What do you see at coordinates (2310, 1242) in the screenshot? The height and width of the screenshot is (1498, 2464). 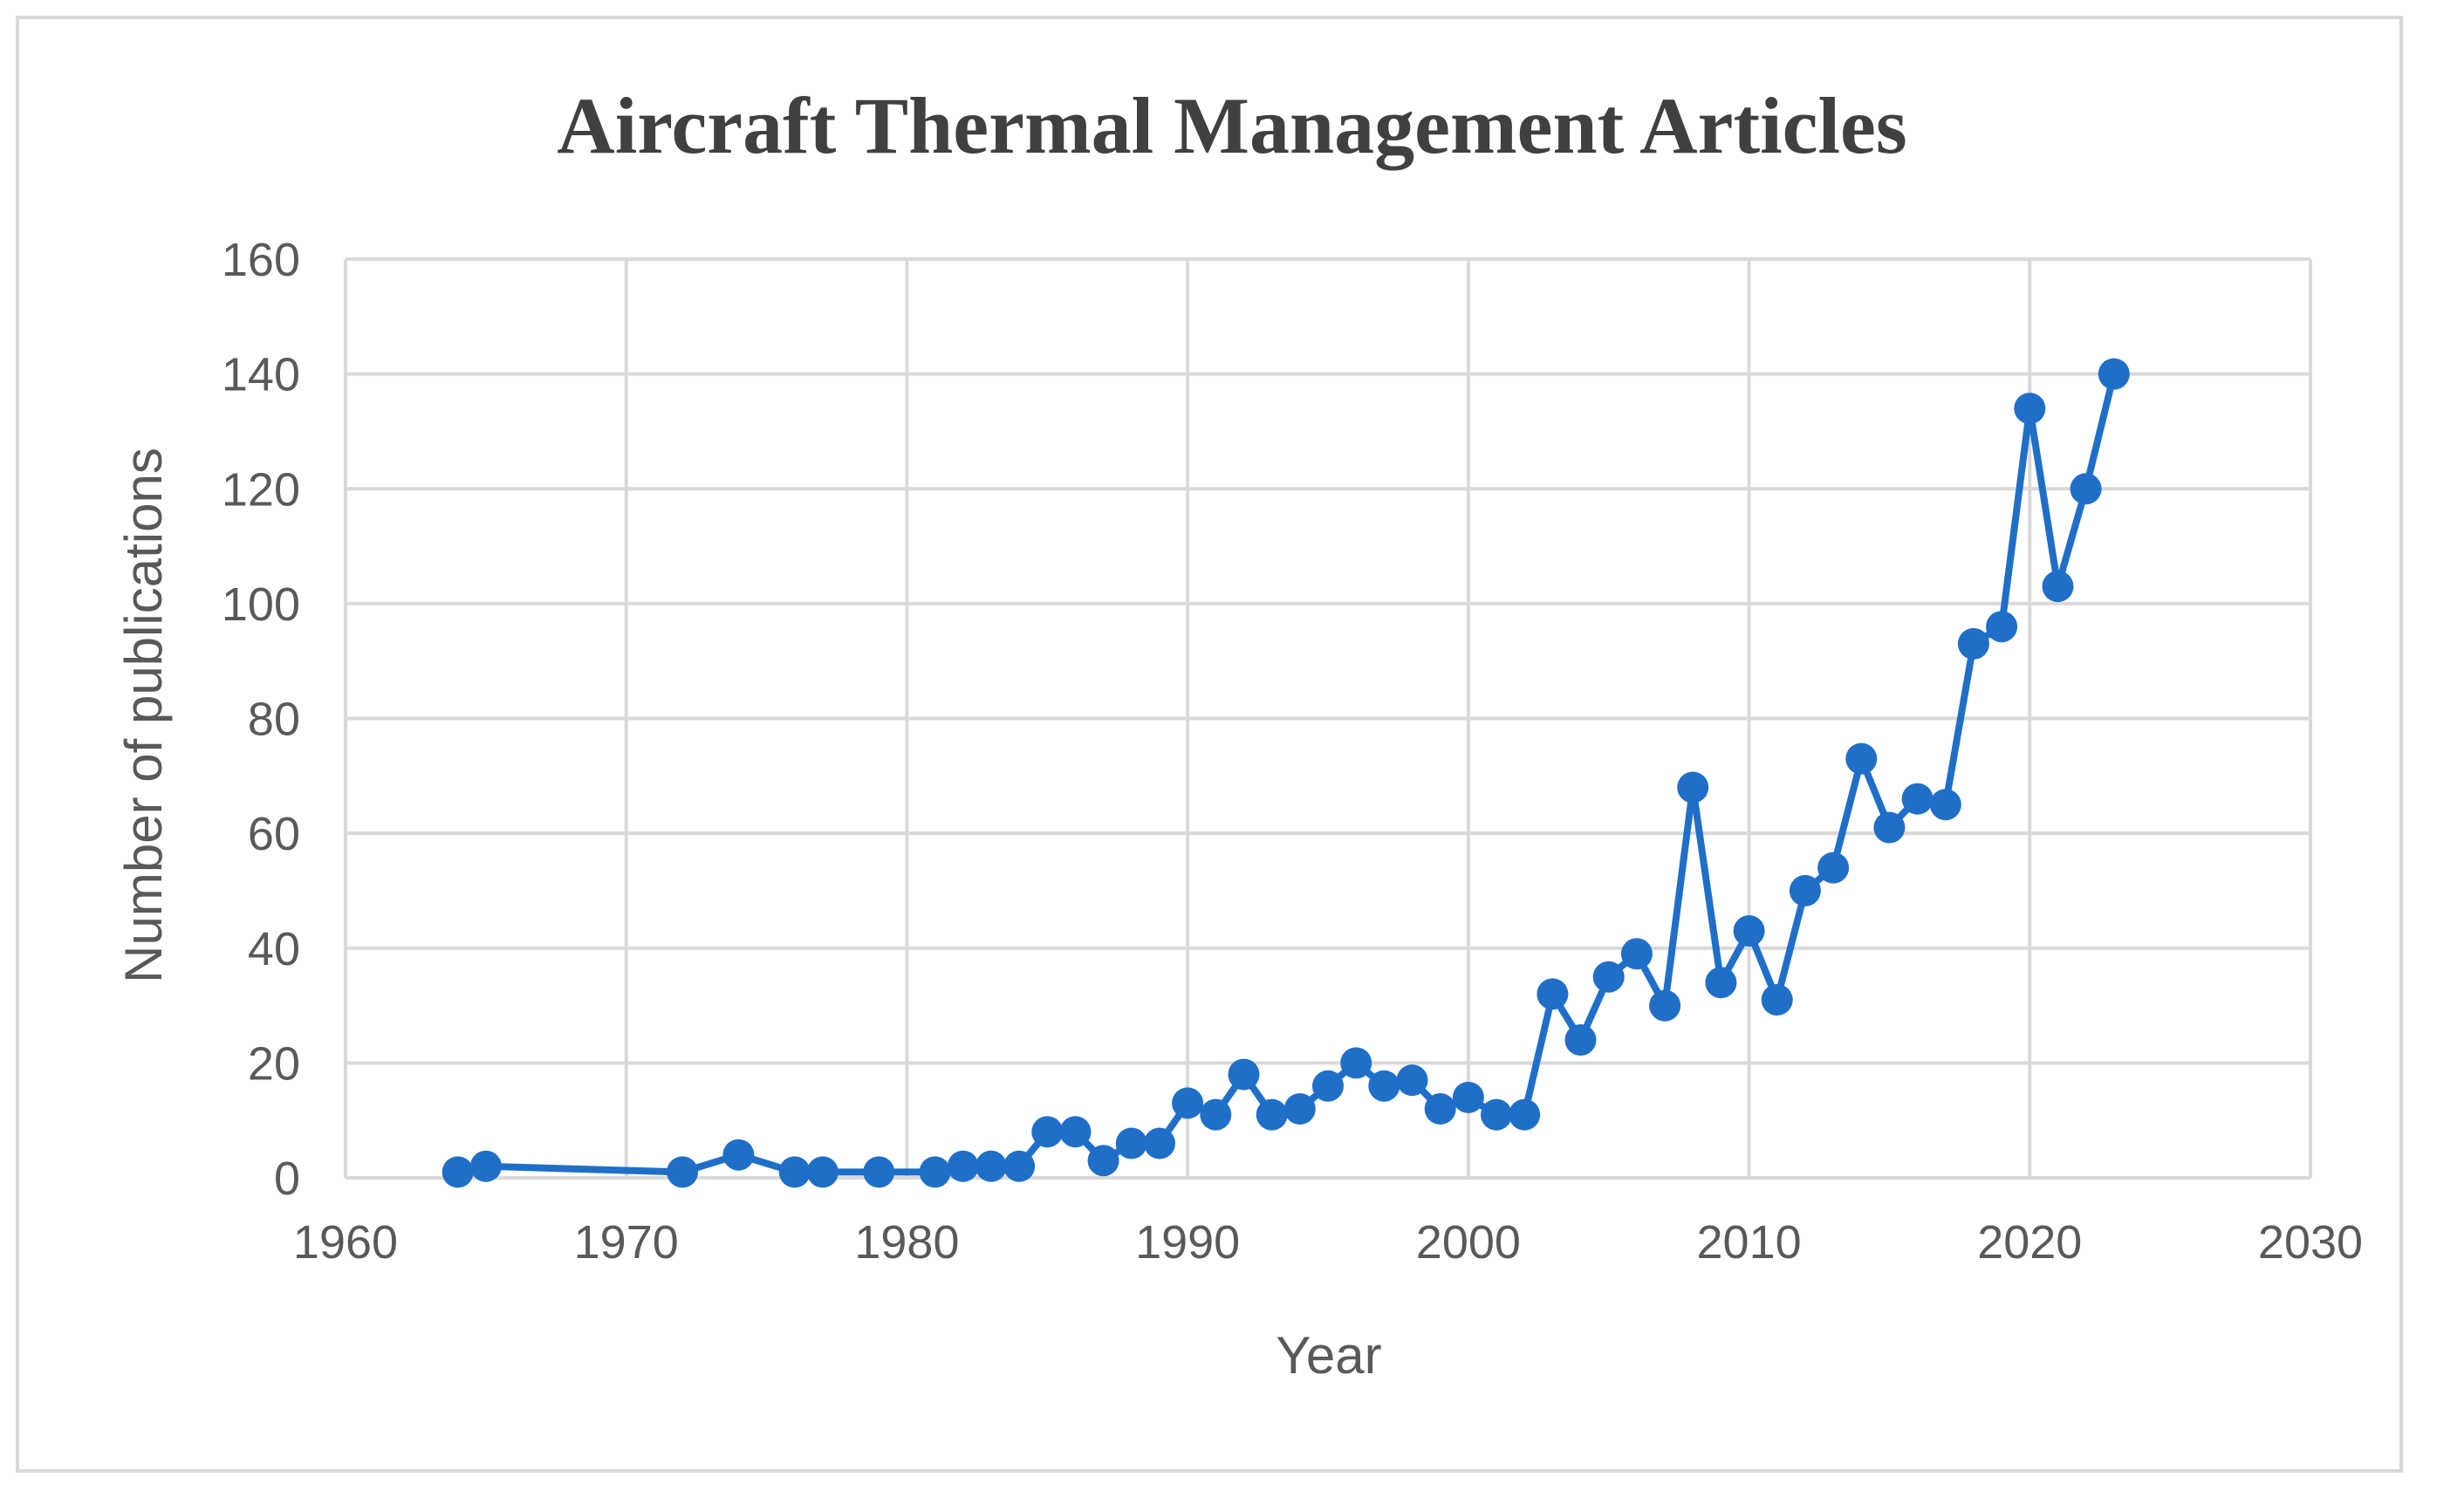 I see `x-tick-label: 2030` at bounding box center [2310, 1242].